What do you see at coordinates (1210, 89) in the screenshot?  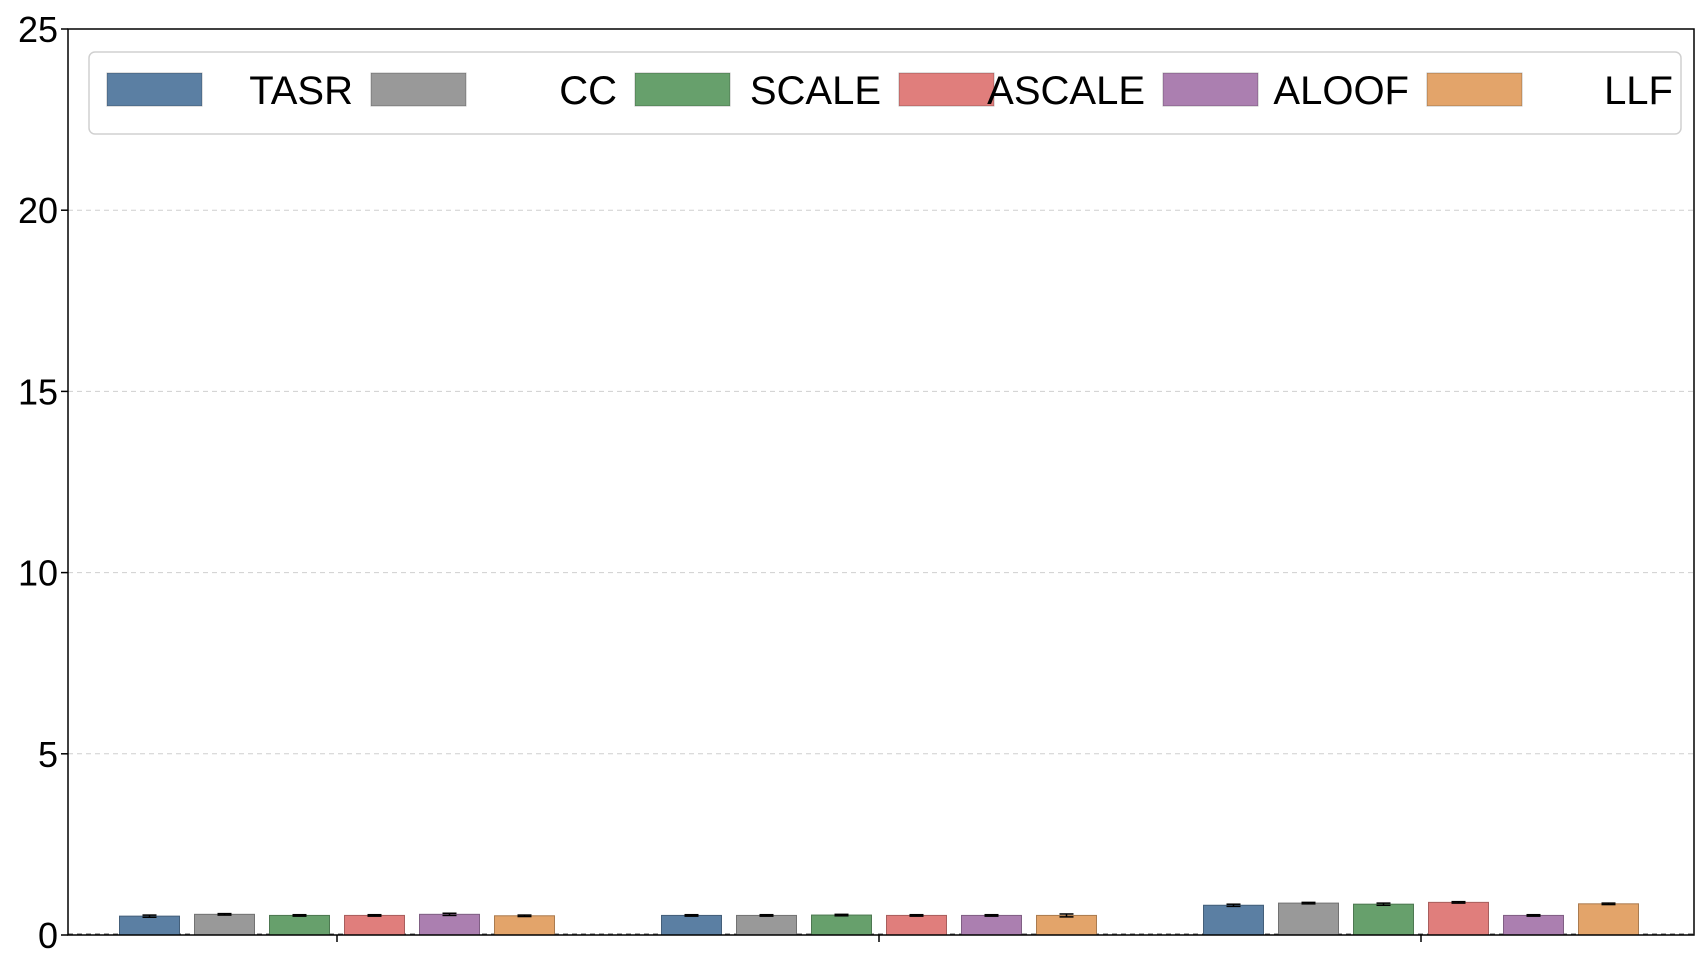 I see `legend-swatch-aloof` at bounding box center [1210, 89].